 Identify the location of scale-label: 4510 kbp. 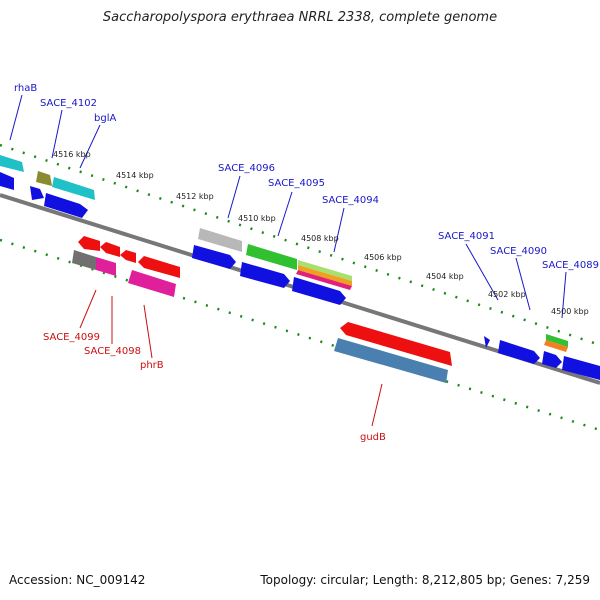
(257, 218).